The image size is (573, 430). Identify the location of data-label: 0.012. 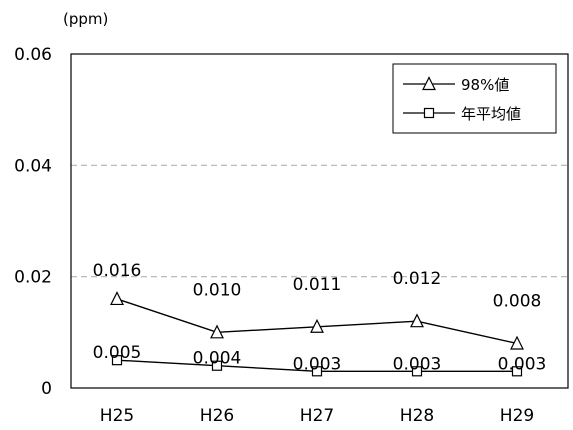
(417, 279).